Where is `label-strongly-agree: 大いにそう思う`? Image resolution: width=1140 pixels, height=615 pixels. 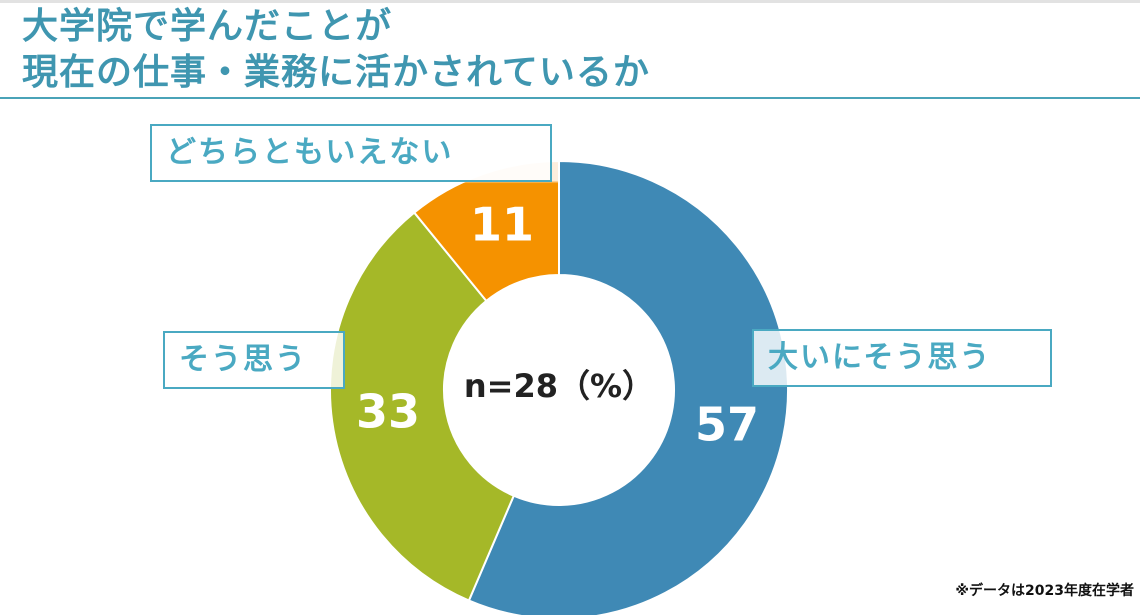 label-strongly-agree: 大いにそう思う is located at coordinates (902, 358).